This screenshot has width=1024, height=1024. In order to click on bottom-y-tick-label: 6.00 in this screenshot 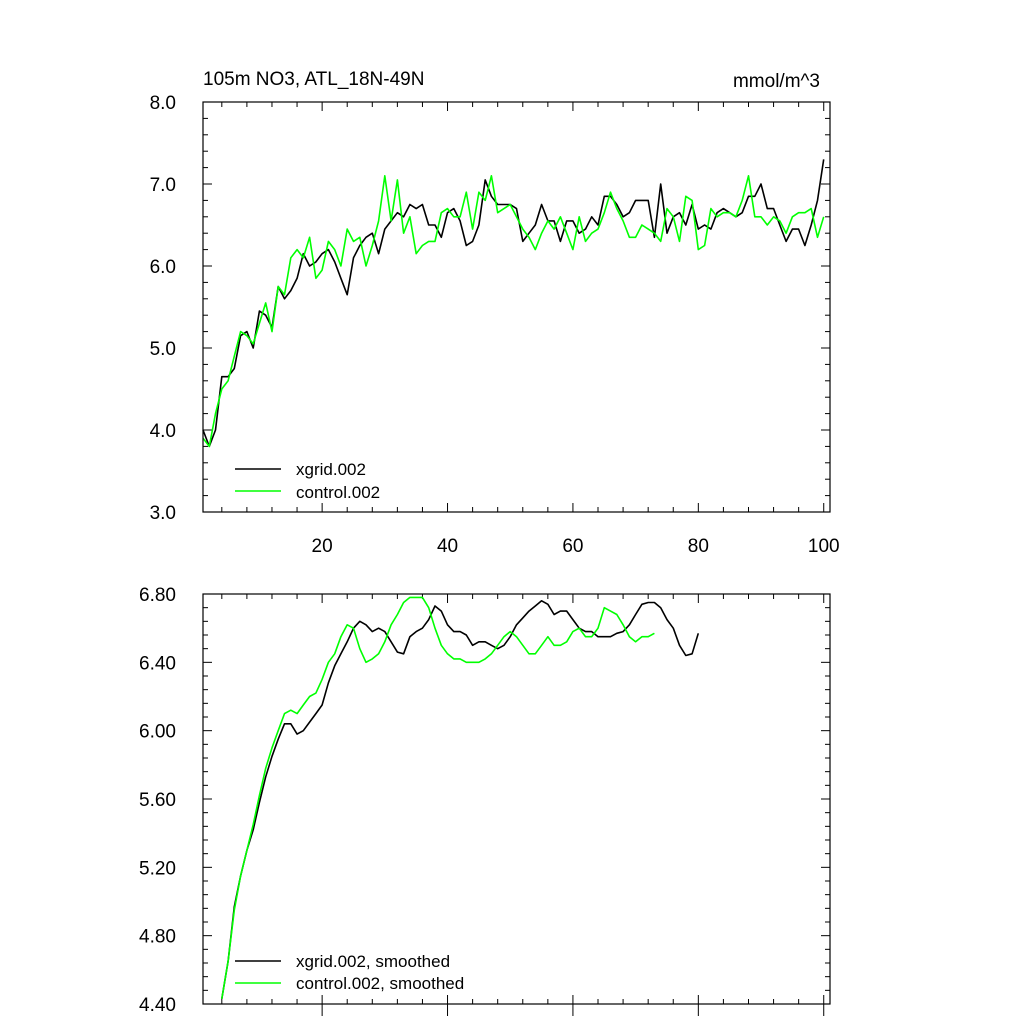, I will do `click(157, 732)`.